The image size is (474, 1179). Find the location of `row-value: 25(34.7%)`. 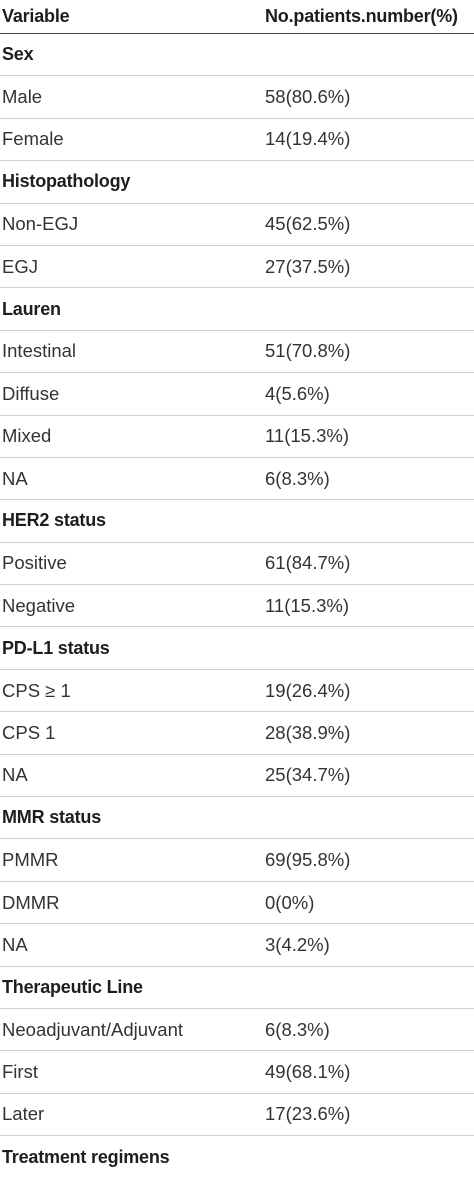

row-value: 25(34.7%) is located at coordinates (308, 775).